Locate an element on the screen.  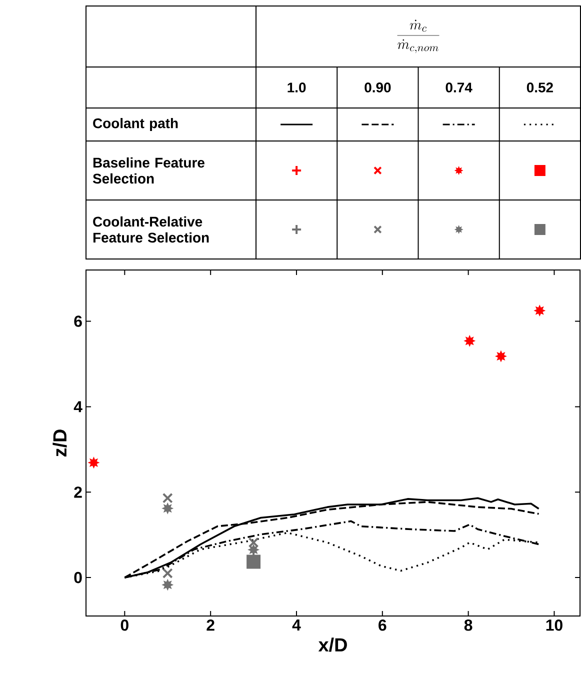
x-axis-title: x/D is located at coordinates (332, 645).